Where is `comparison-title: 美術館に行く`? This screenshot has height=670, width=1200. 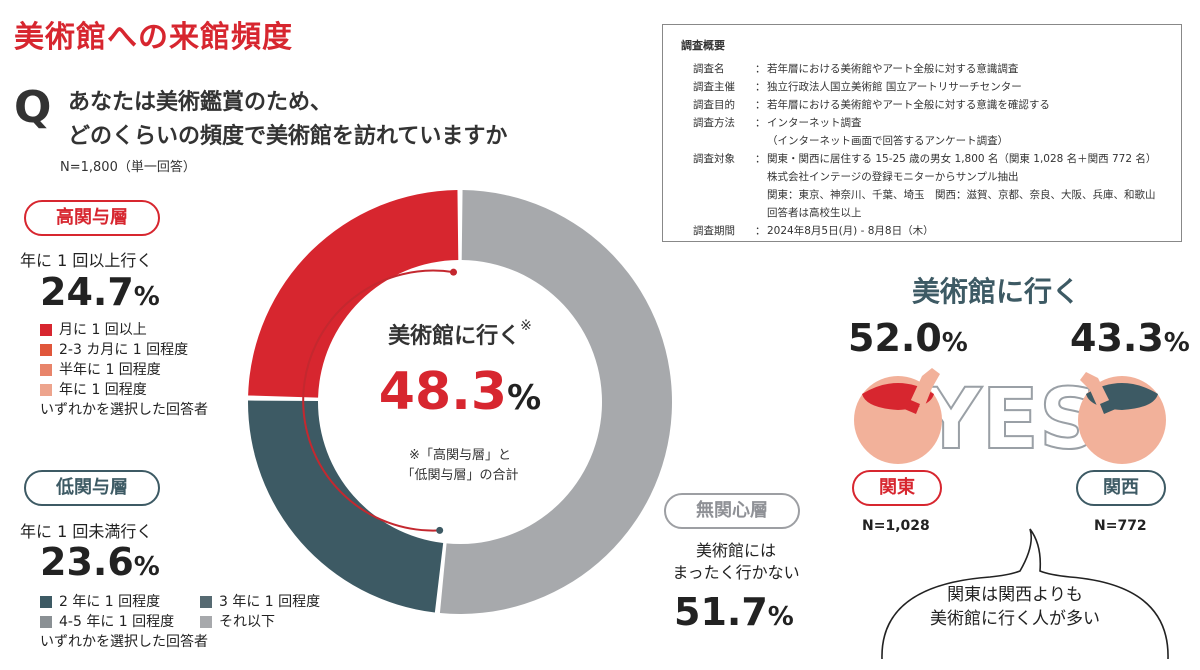 comparison-title: 美術館に行く is located at coordinates (996, 291).